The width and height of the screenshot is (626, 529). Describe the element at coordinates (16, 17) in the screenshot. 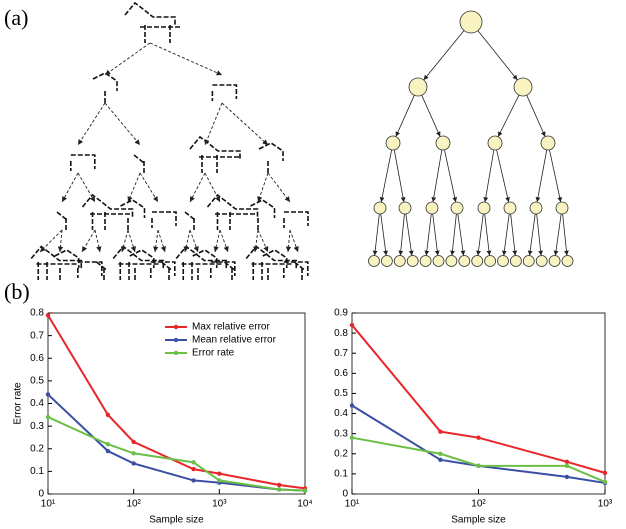

I see `panel-label: (a)` at that location.